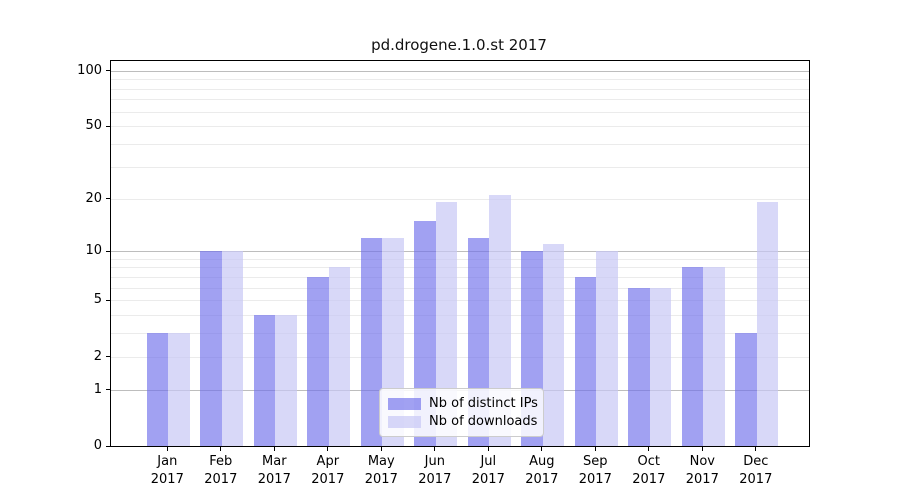  Describe the element at coordinates (483, 421) in the screenshot. I see `legend-label-downloads: Nb of downloads` at that location.